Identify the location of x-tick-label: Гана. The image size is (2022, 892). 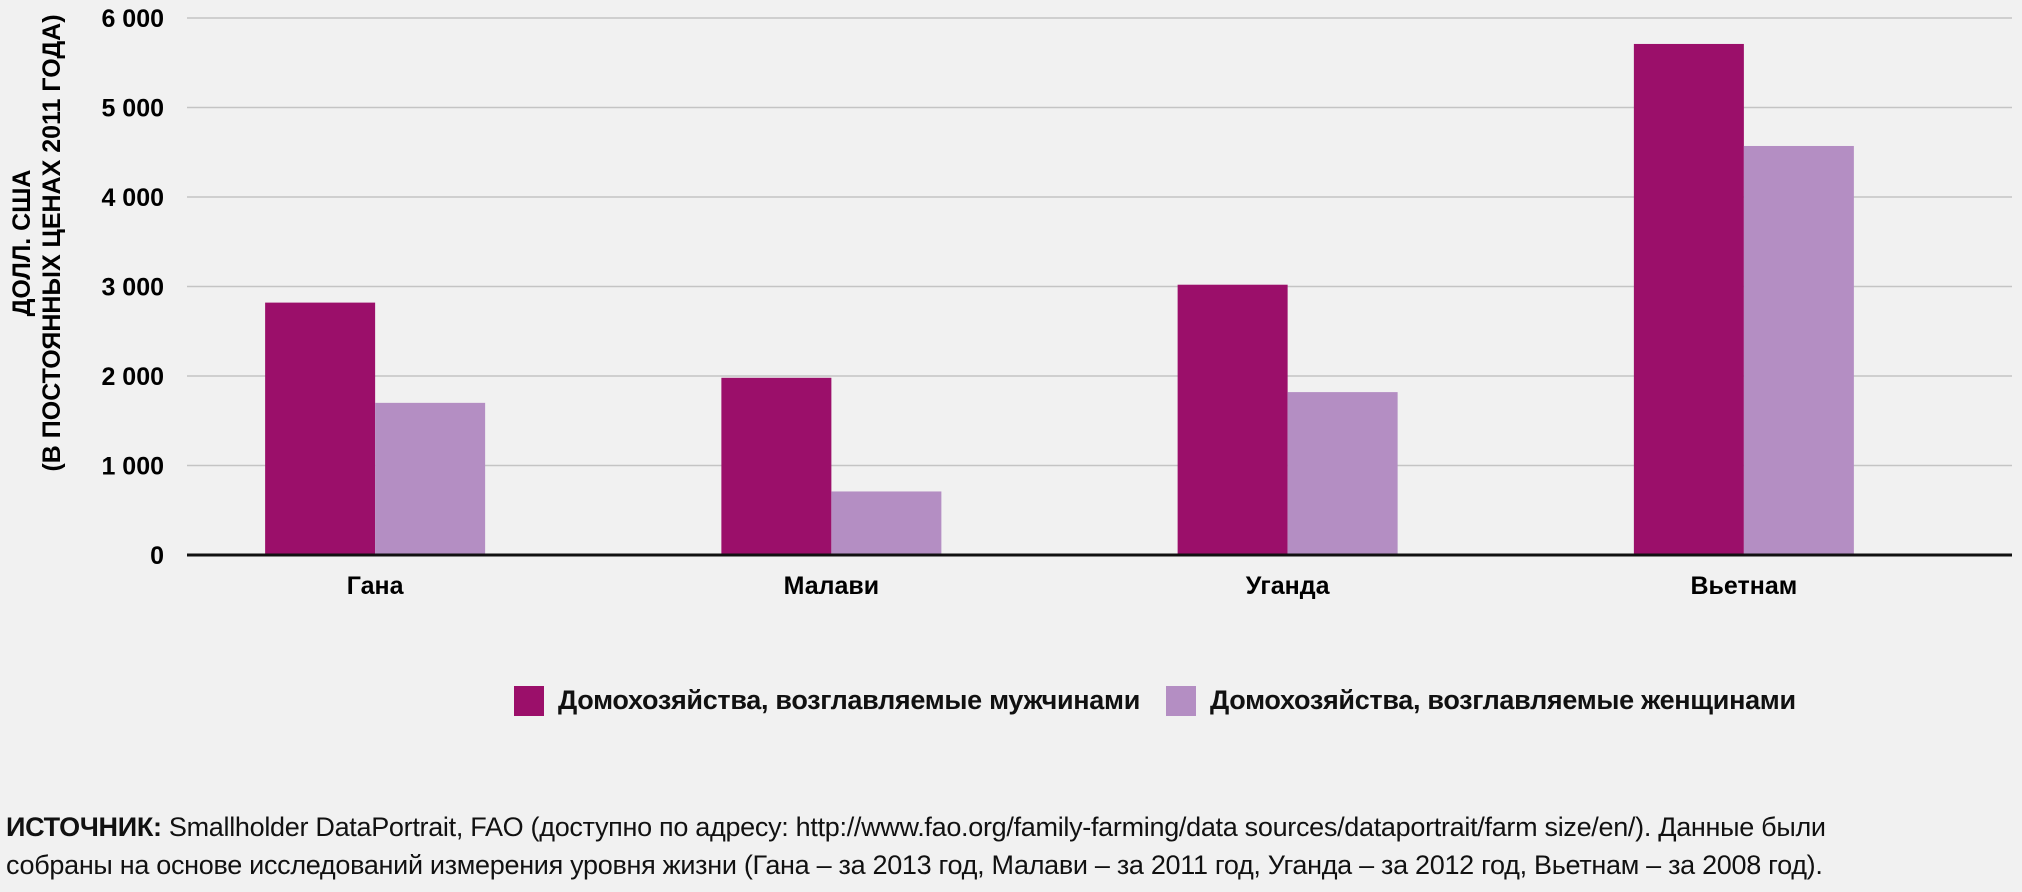
(376, 586).